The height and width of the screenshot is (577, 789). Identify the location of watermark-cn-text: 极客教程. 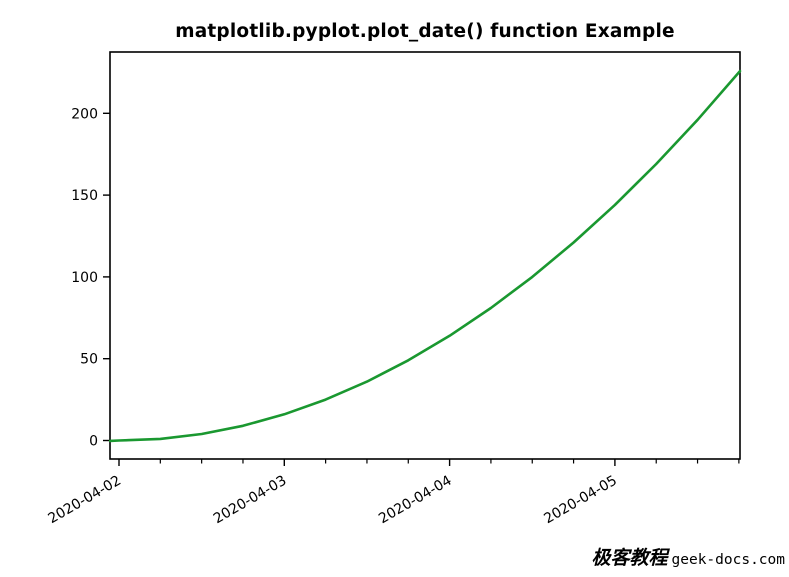
(629, 558).